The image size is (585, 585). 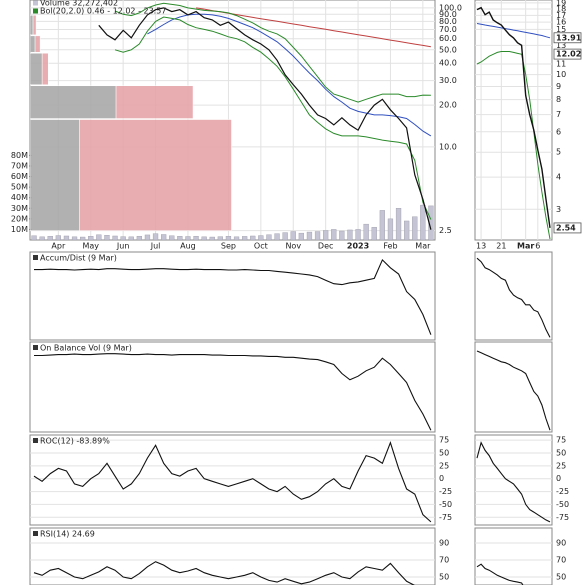 I want to click on highlight-label: 13.91, so click(x=569, y=37).